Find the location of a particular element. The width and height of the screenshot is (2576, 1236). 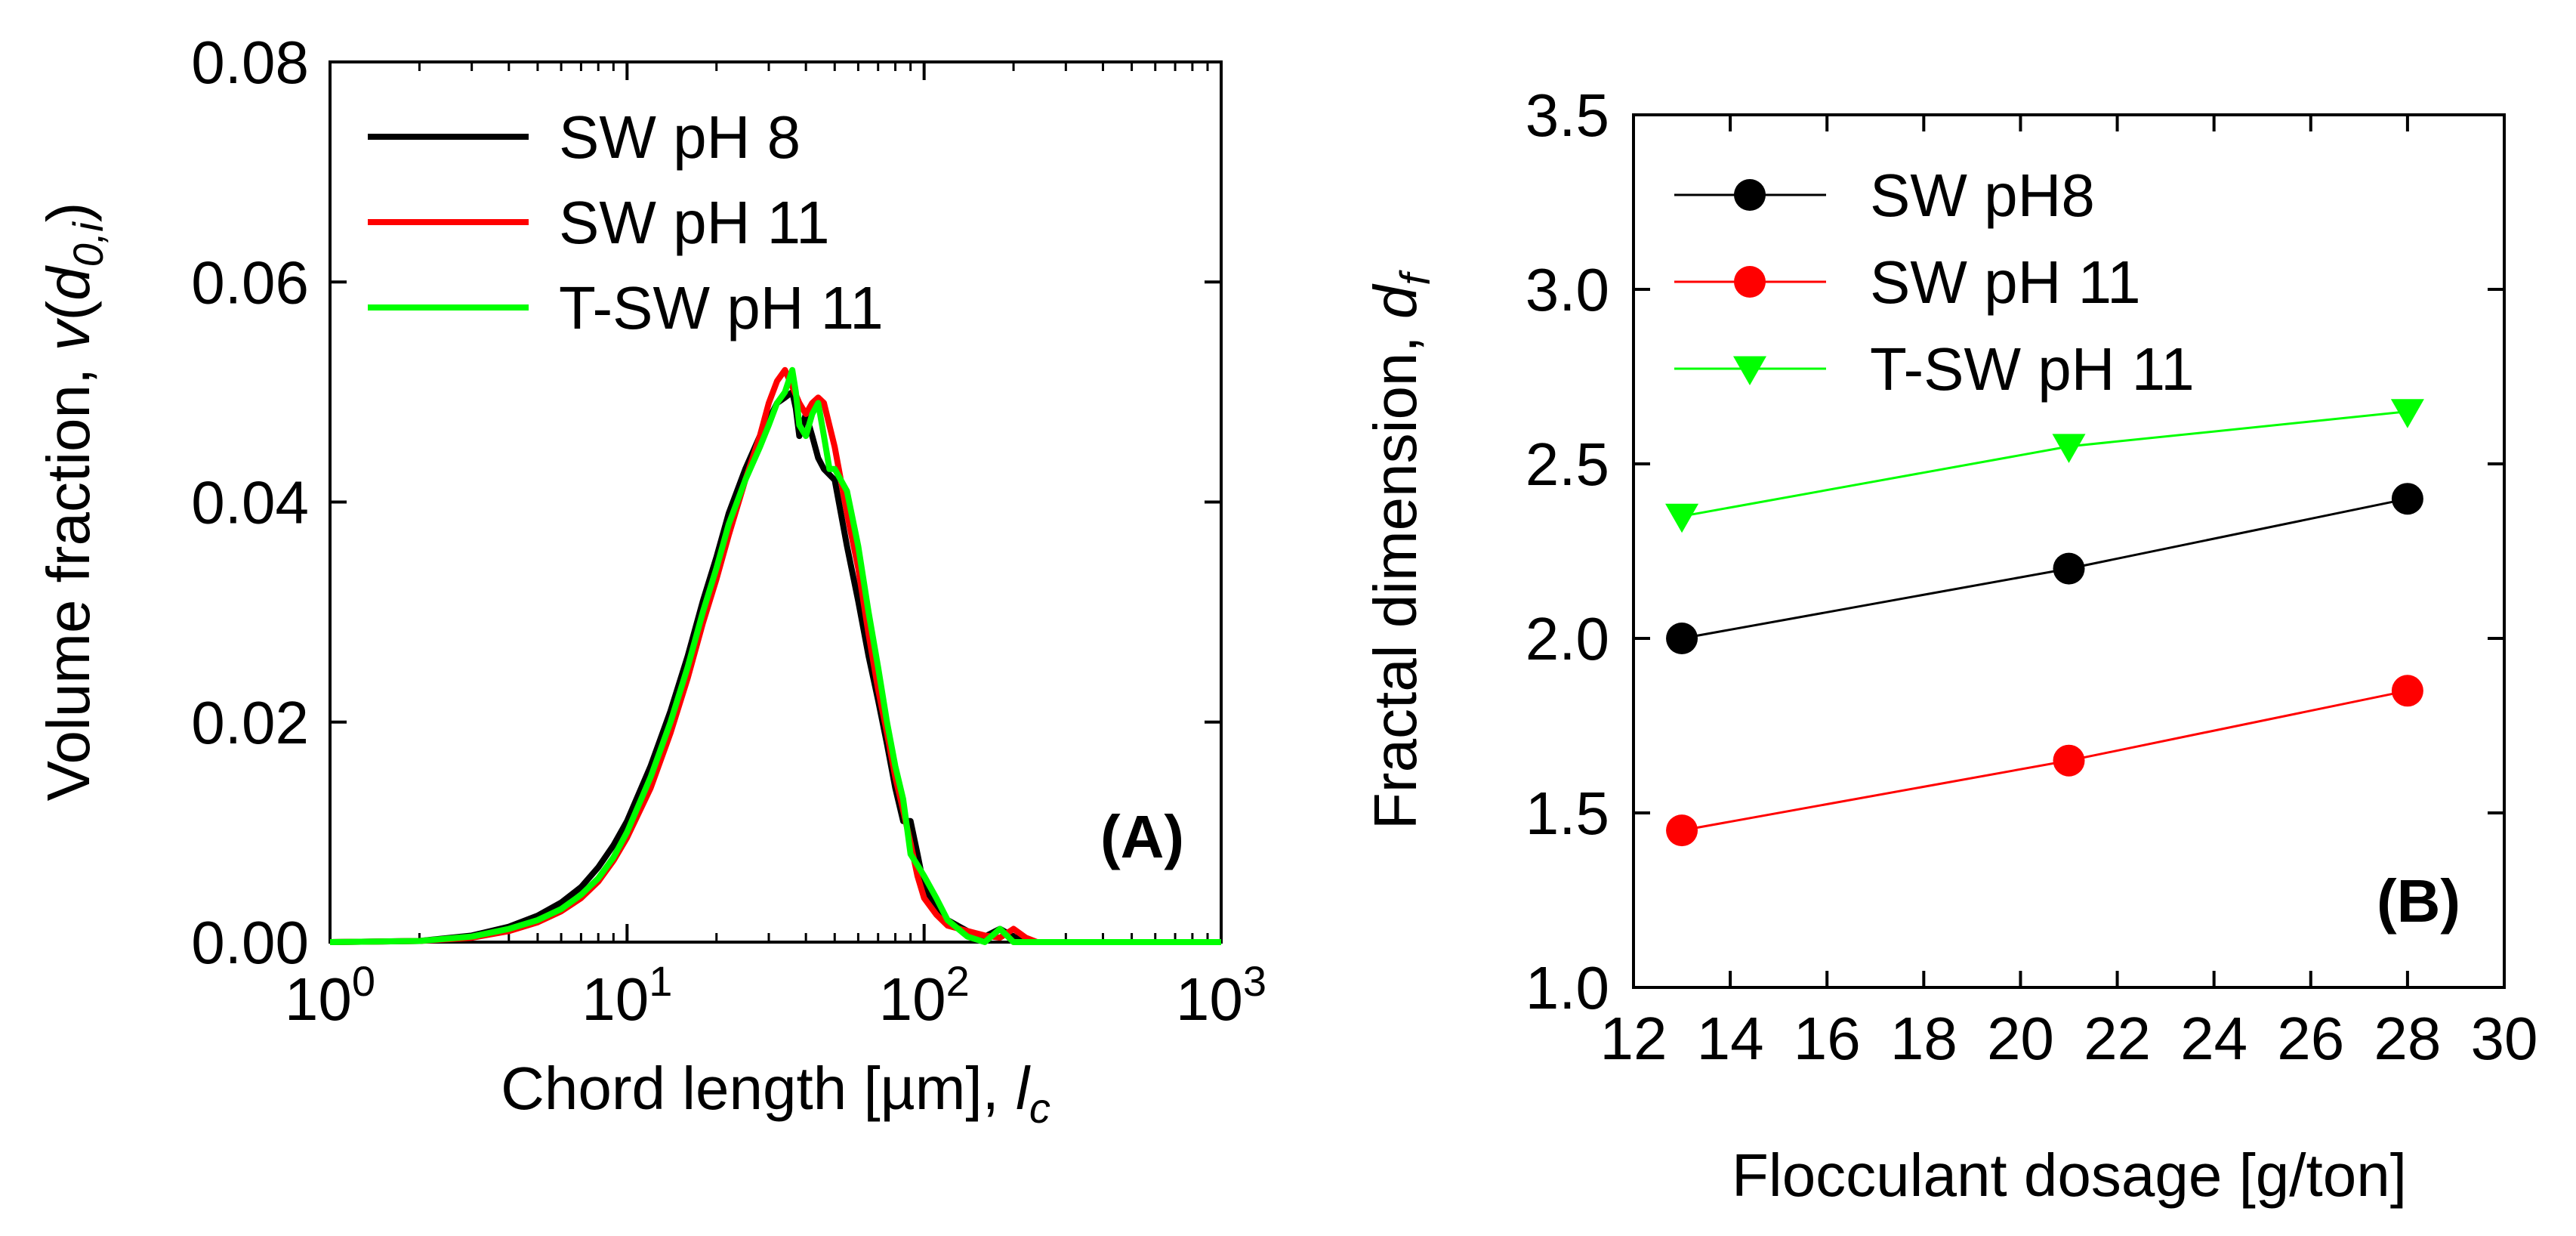

x-tick-label-b: 18 is located at coordinates (1923, 1038).